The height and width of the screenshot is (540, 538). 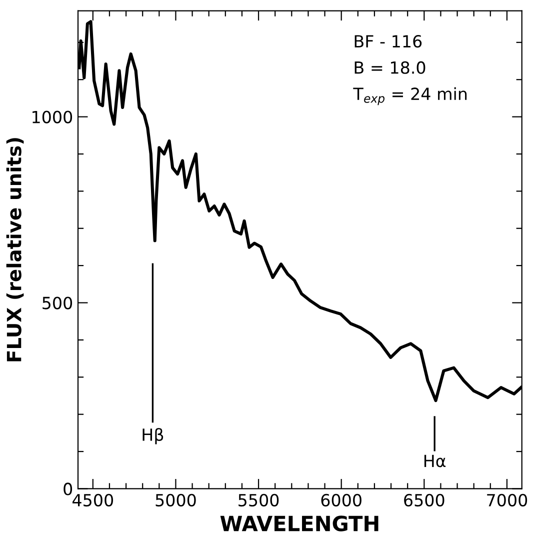 I want to click on x-tick-label: 6000, so click(x=341, y=500).